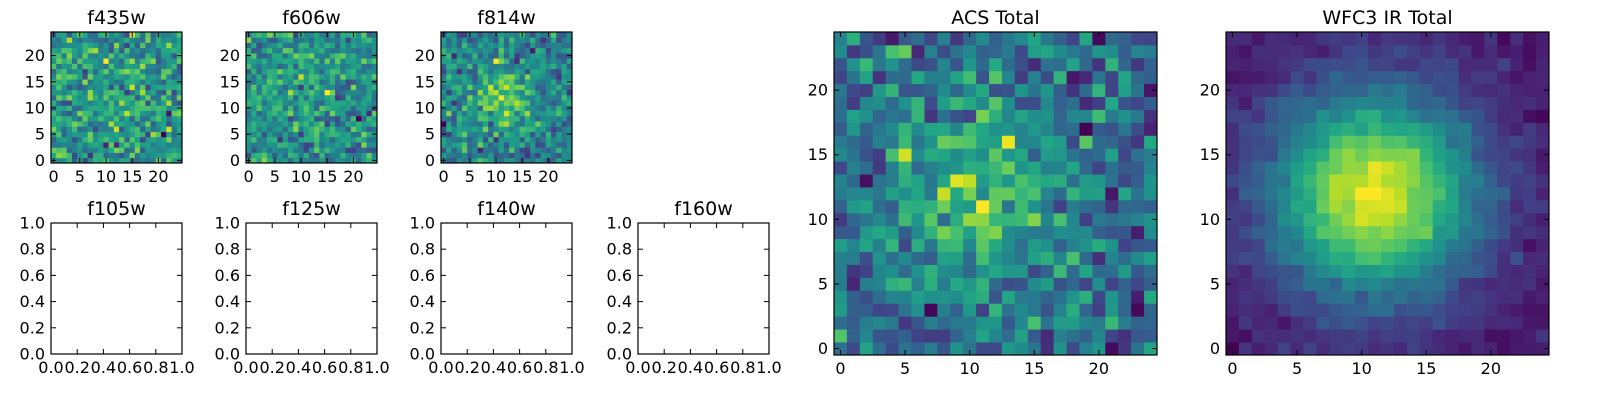 This screenshot has width=1600, height=400. Describe the element at coordinates (522, 176) in the screenshot. I see `x-tick-label: 15` at that location.